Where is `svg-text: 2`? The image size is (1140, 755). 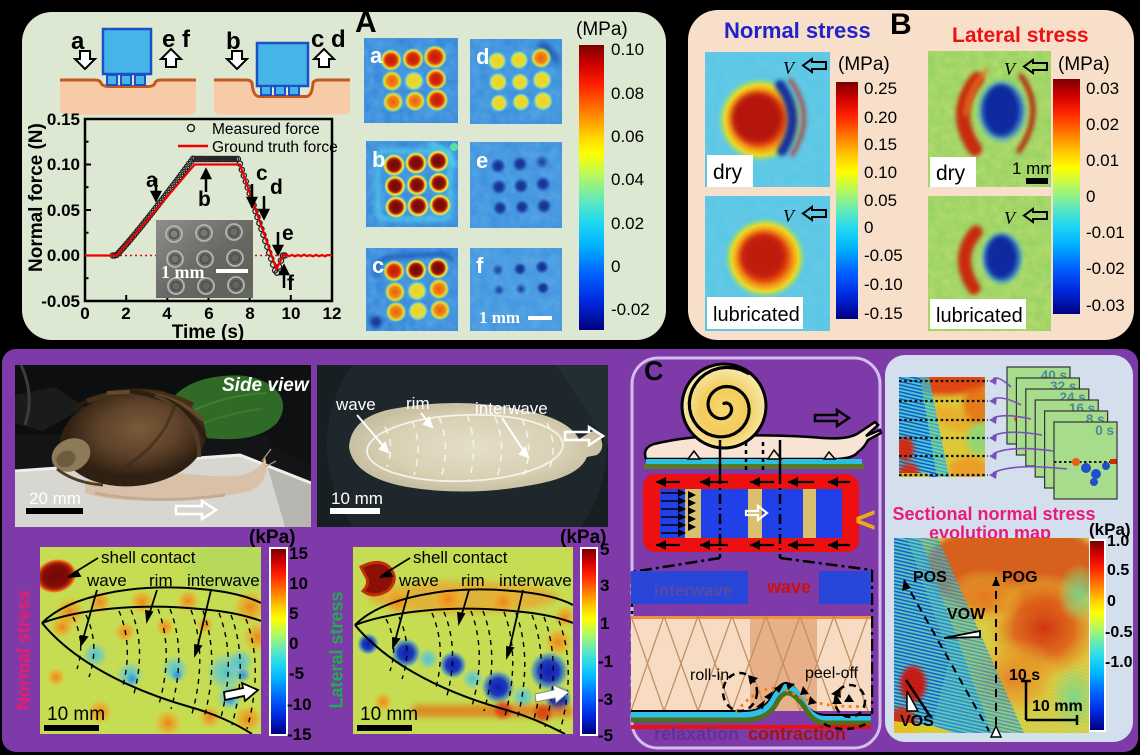 svg-text: 2 is located at coordinates (125, 313).